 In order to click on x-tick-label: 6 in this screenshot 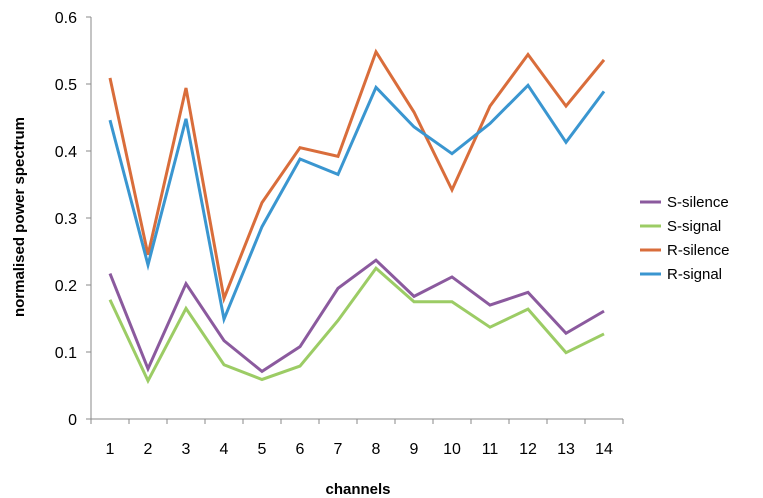, I will do `click(300, 449)`.